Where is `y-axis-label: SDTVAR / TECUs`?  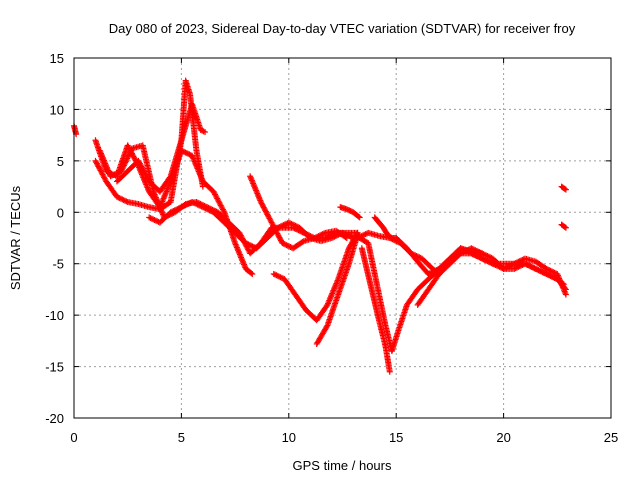 y-axis-label: SDTVAR / TECUs is located at coordinates (15, 237).